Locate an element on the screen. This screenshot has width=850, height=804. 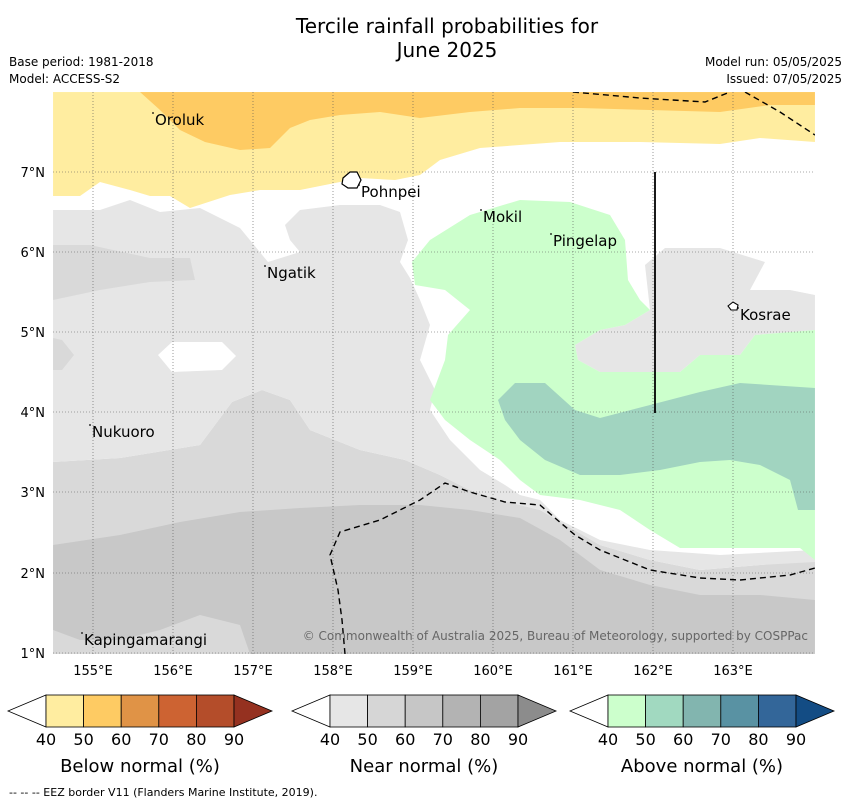
eez-border-south is located at coordinates (572, 568).